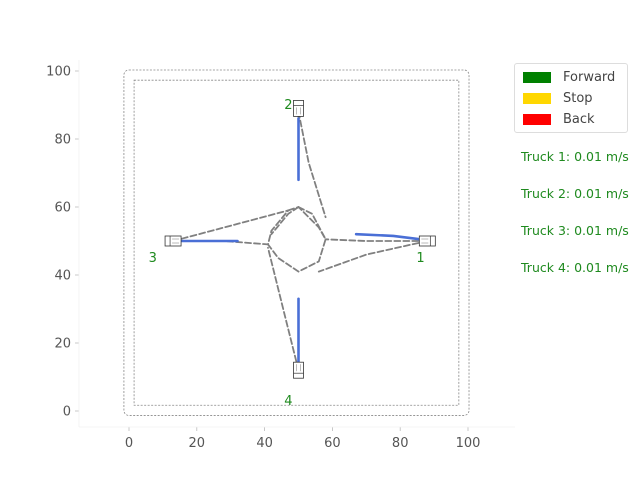 The width and height of the screenshot is (640, 480). What do you see at coordinates (579, 119) in the screenshot?
I see `legend-label-back: Back` at bounding box center [579, 119].